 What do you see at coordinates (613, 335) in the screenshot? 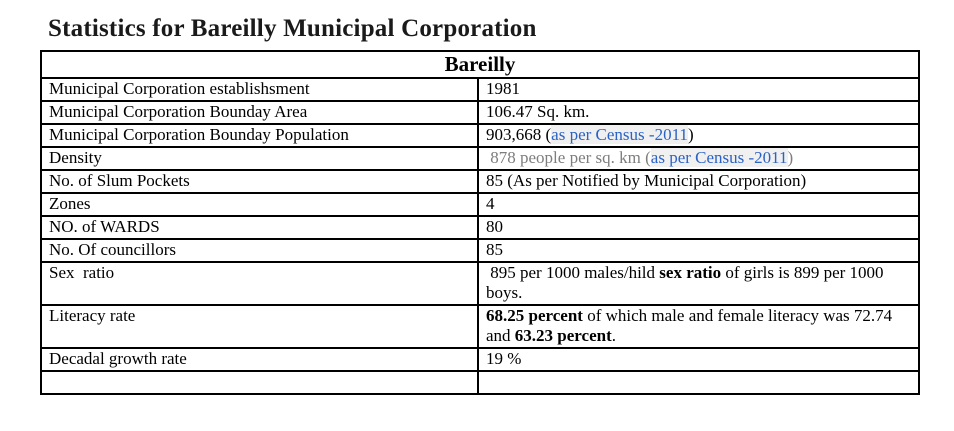
I see `text-segment: .` at bounding box center [613, 335].